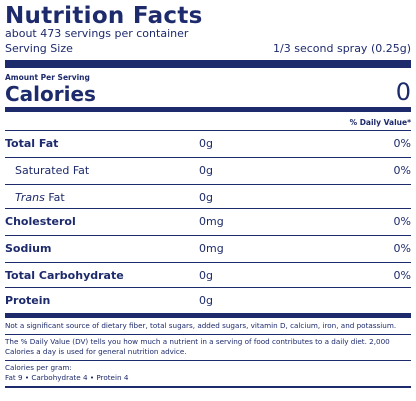 The image size is (416, 401). What do you see at coordinates (208, 315) in the screenshot?
I see `thick-divider-bottom` at bounding box center [208, 315].